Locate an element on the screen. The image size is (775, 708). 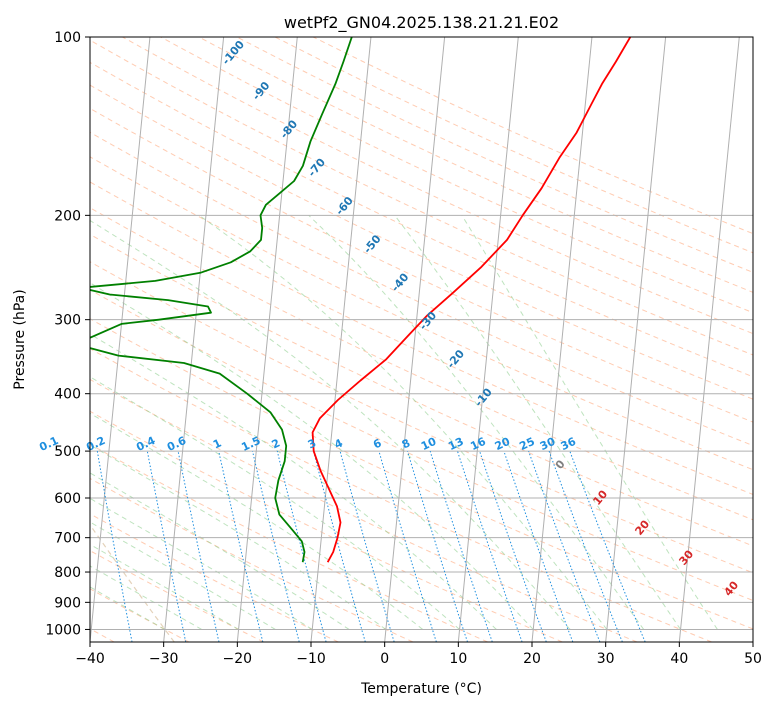
mixing-ratio-label: 16 is located at coordinates (478, 444).